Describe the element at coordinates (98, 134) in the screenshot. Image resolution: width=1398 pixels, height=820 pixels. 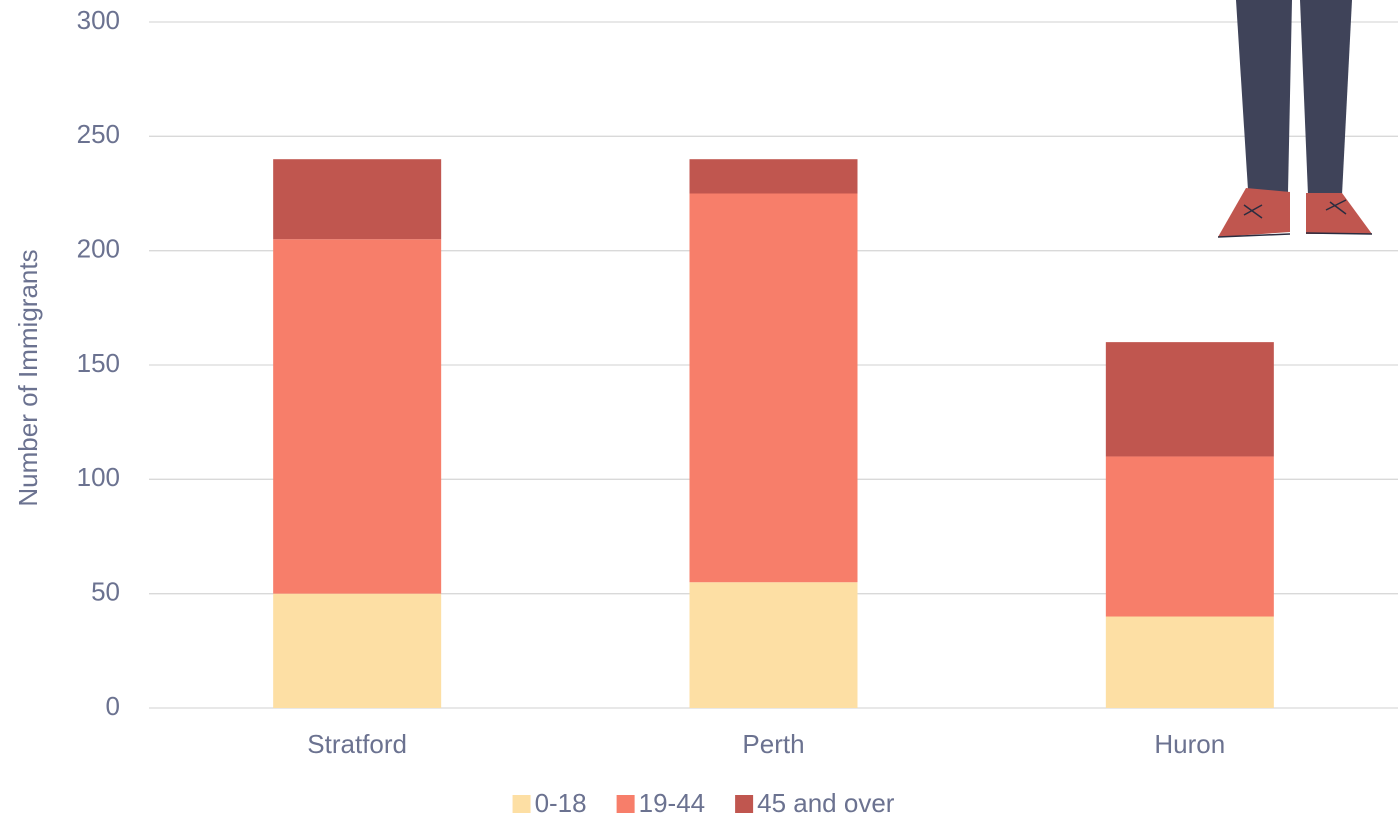
I see `y-tick-label: 250` at that location.